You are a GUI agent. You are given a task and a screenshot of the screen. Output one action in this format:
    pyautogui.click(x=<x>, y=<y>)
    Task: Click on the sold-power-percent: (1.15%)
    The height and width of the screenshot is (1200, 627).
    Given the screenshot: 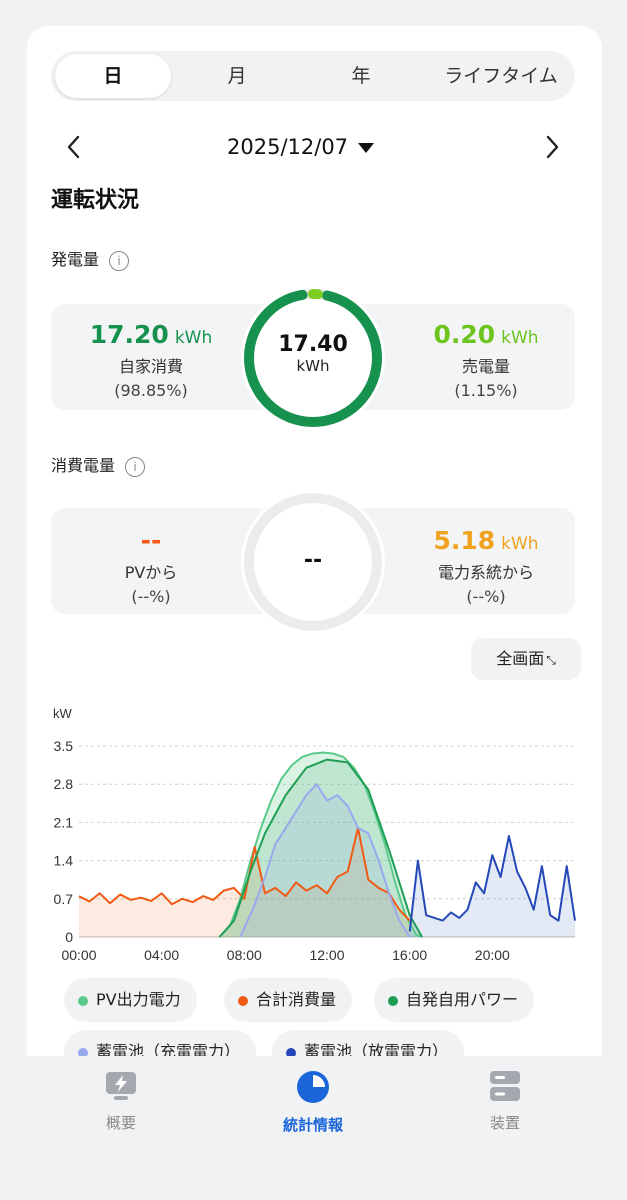 What is the action you would take?
    pyautogui.click(x=486, y=390)
    